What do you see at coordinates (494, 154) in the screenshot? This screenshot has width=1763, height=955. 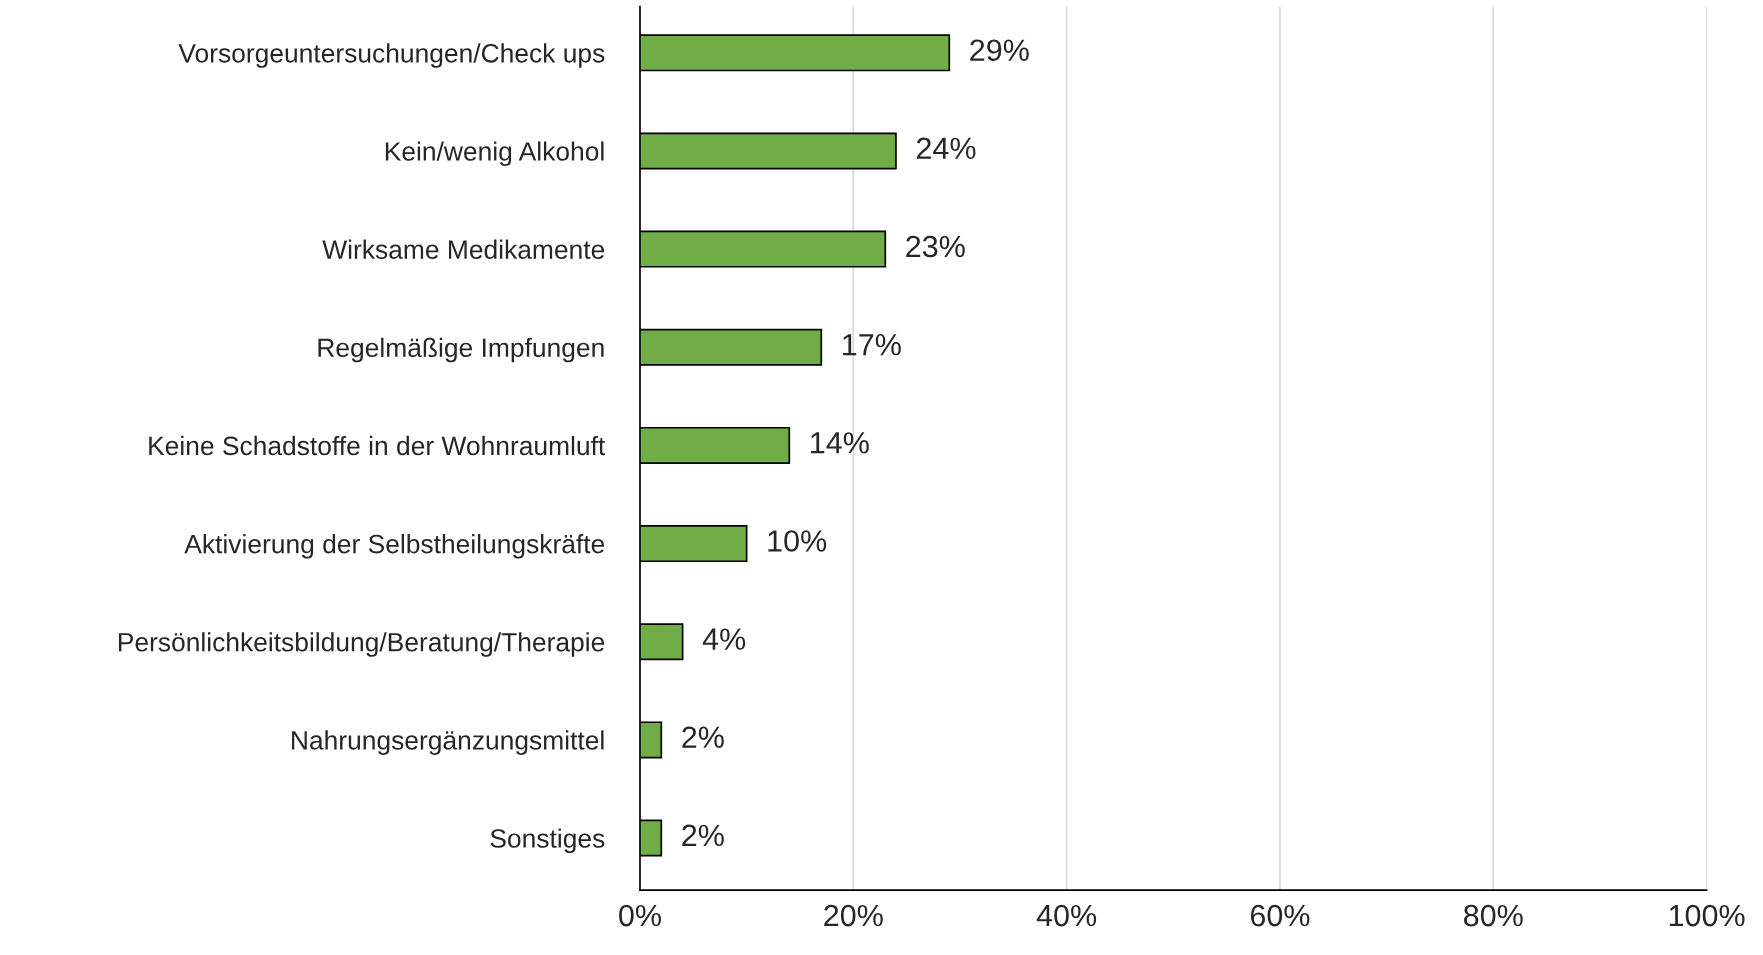 I see `y-tick-label: Kein/wenig Alkohol` at bounding box center [494, 154].